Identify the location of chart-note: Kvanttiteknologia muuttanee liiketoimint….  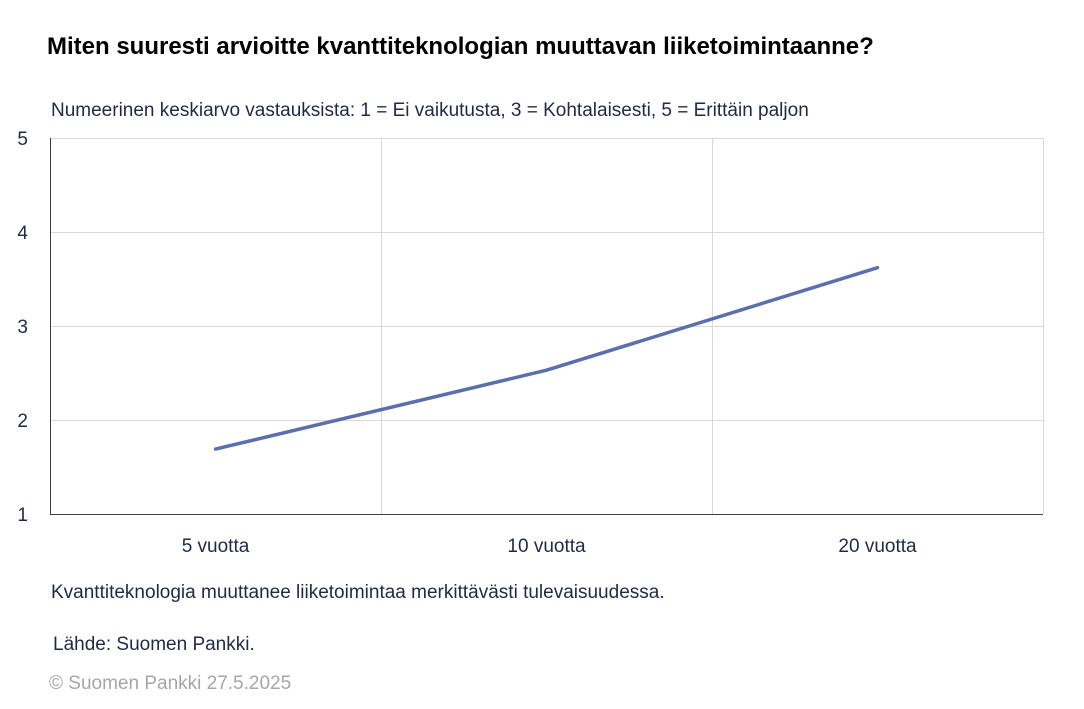
(358, 592).